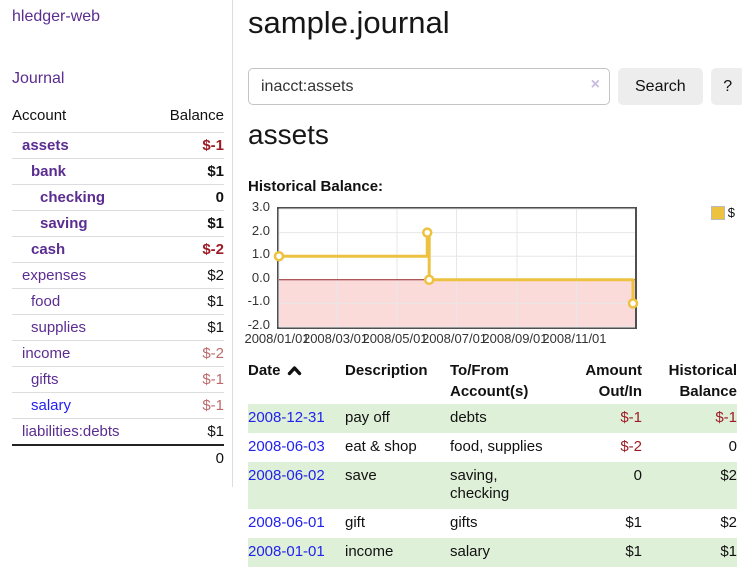  I want to click on account-row: gifts $-1, so click(118, 379).